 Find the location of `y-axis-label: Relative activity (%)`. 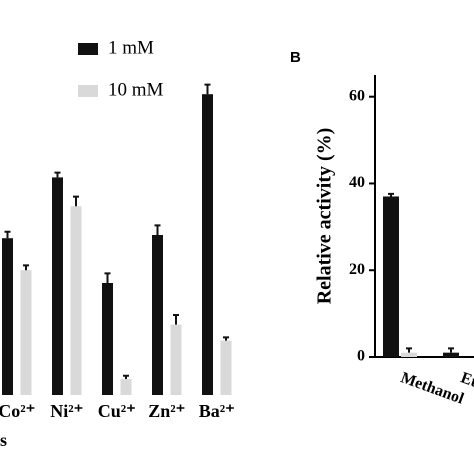

y-axis-label: Relative activity (%) is located at coordinates (325, 216).